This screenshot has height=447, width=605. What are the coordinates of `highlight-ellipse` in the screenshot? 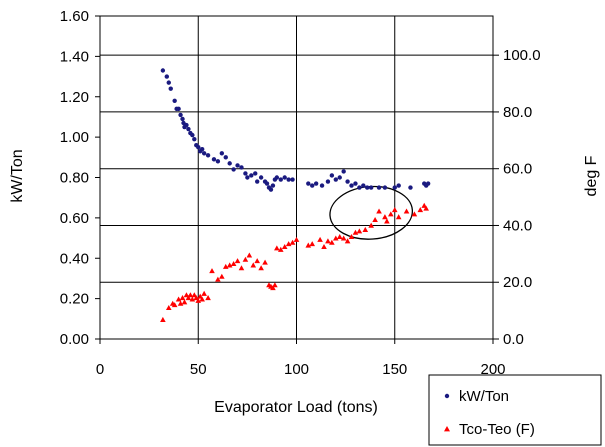 It's located at (371, 212).